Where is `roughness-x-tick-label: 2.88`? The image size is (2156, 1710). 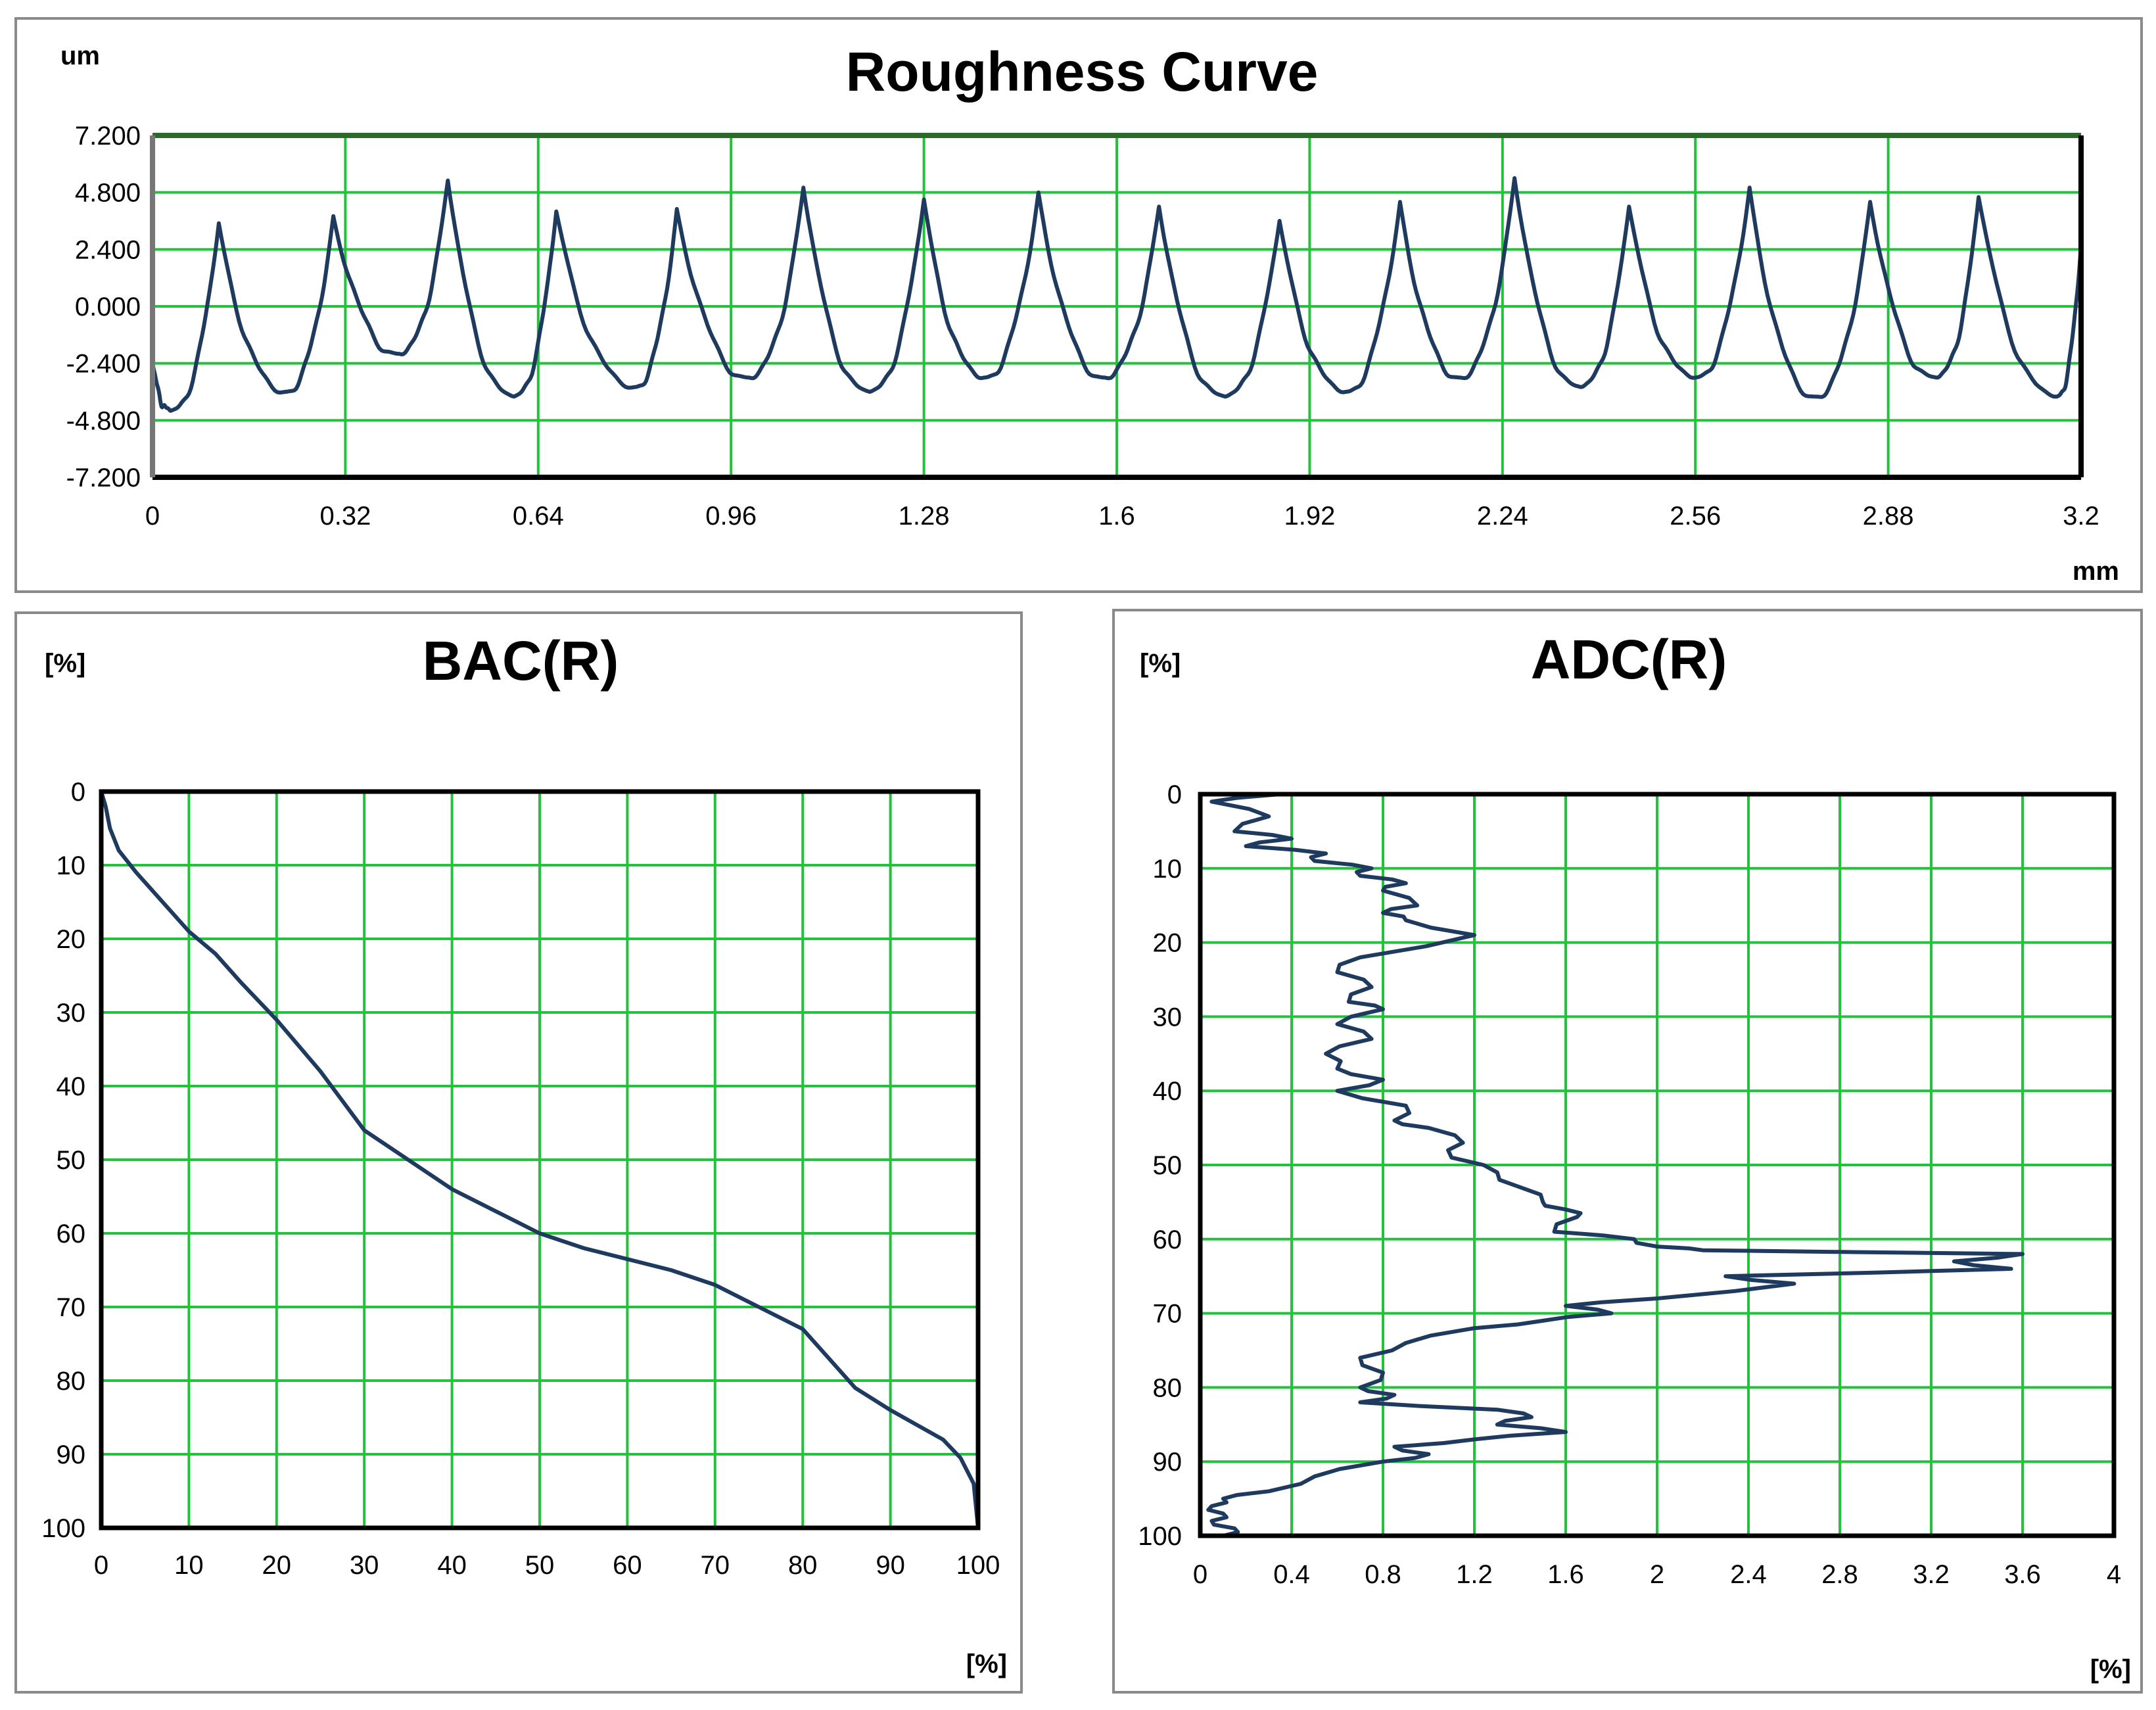
roughness-x-tick-label: 2.88 is located at coordinates (1889, 516).